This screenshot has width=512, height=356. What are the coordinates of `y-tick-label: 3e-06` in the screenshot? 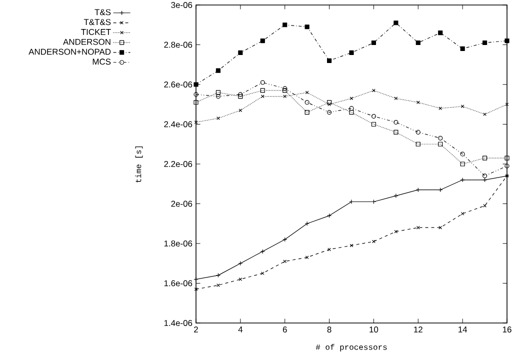 It's located at (181, 5).